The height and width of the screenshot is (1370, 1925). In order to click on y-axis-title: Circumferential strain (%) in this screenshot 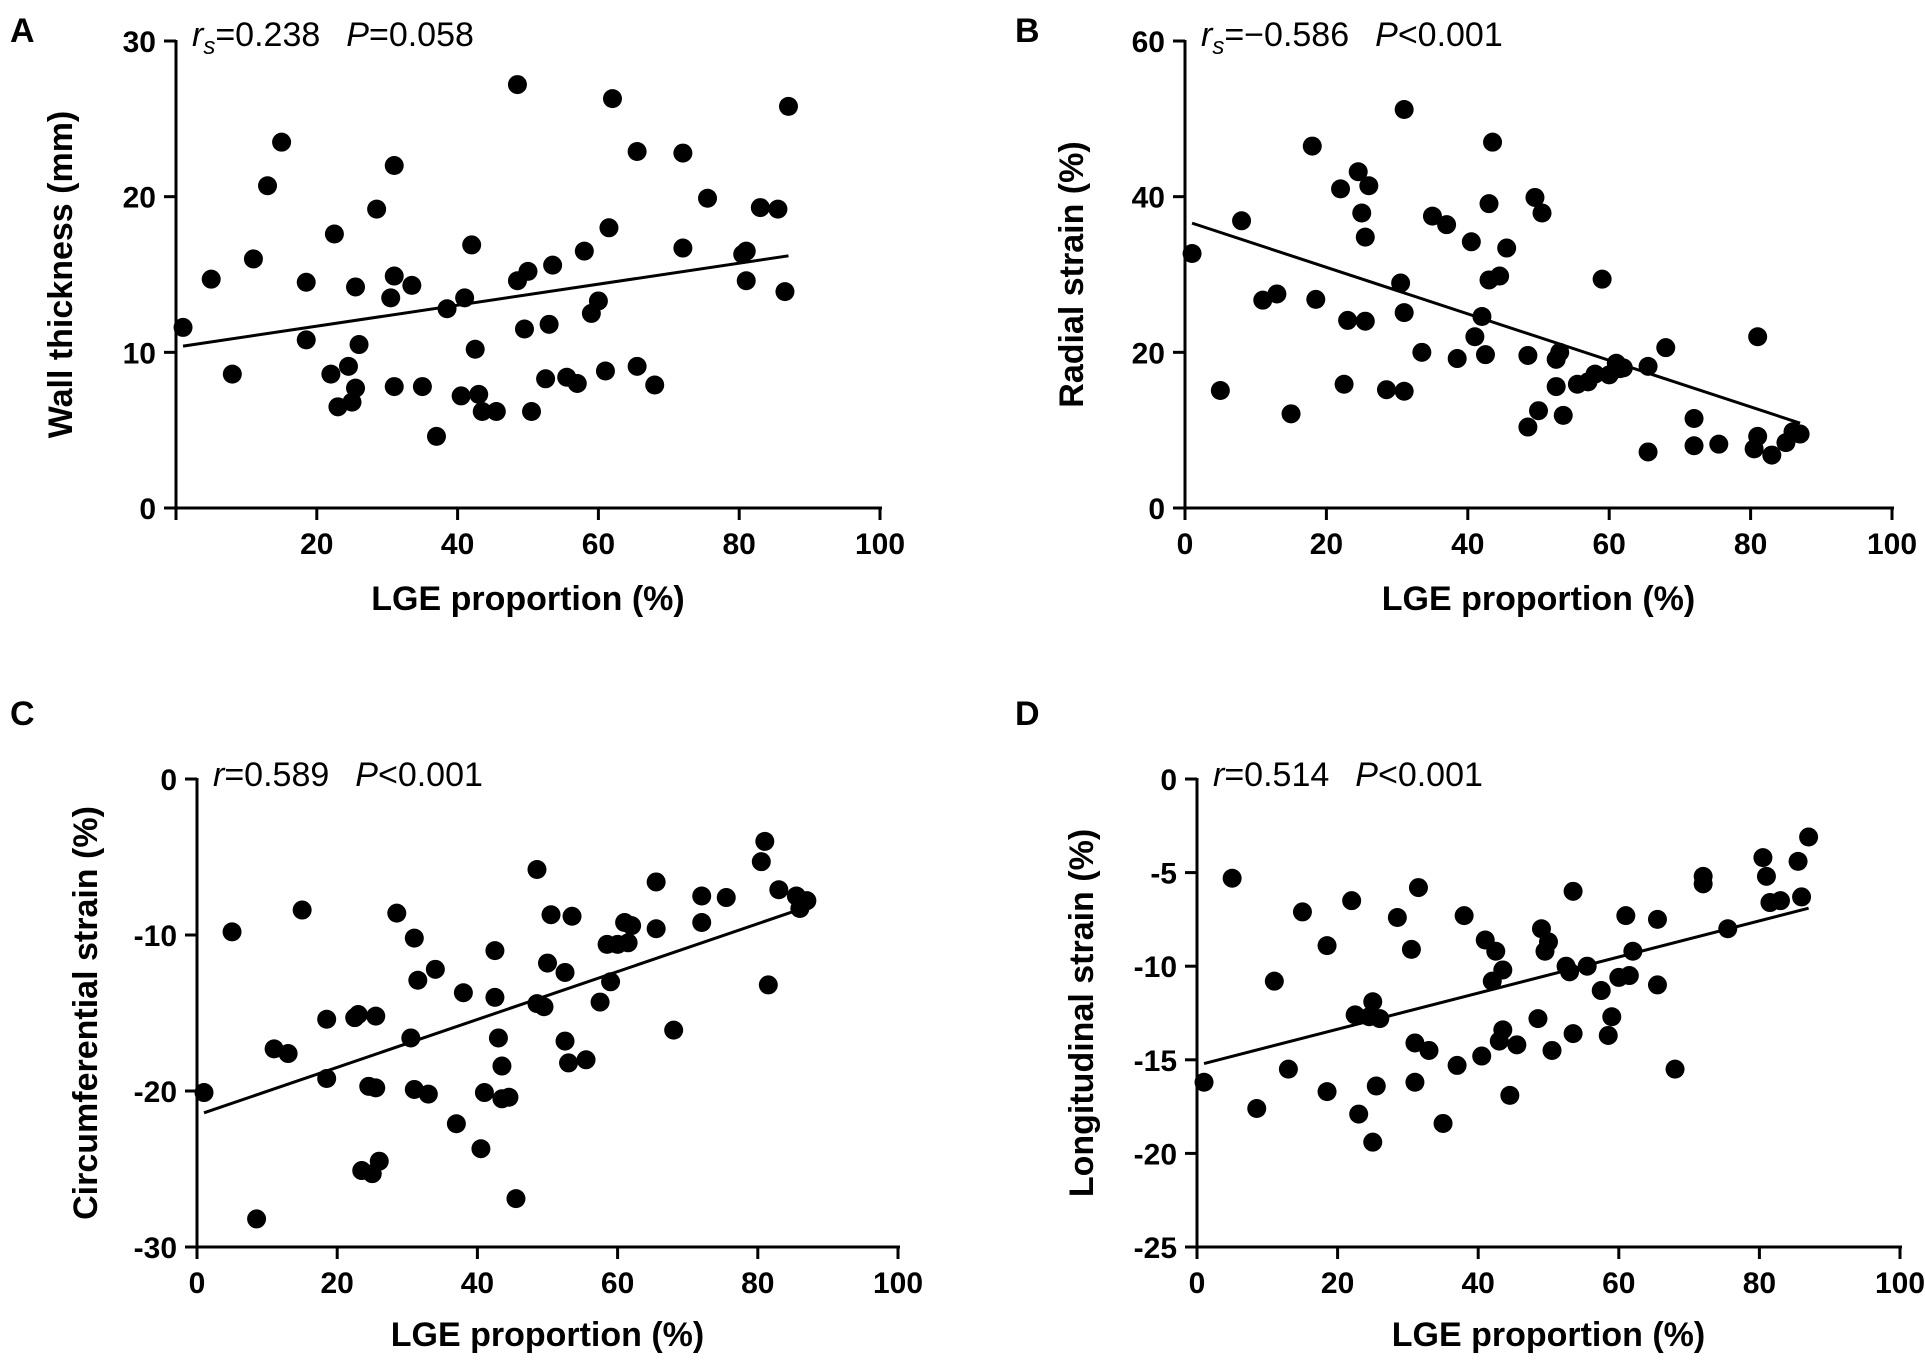, I will do `click(86, 1013)`.